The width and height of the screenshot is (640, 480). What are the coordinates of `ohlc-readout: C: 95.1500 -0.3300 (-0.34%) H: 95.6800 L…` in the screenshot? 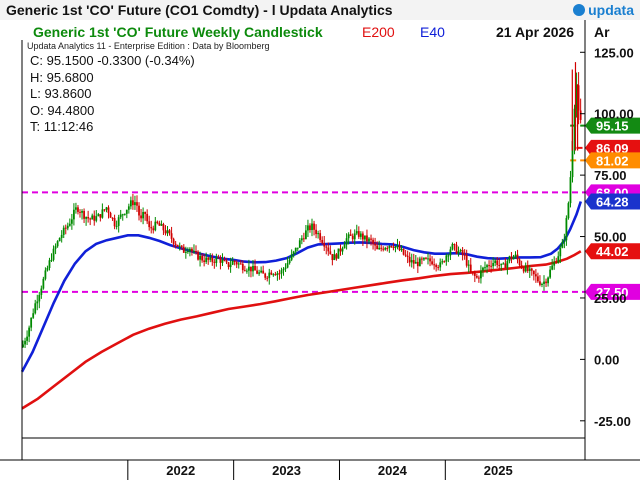 It's located at (112, 94).